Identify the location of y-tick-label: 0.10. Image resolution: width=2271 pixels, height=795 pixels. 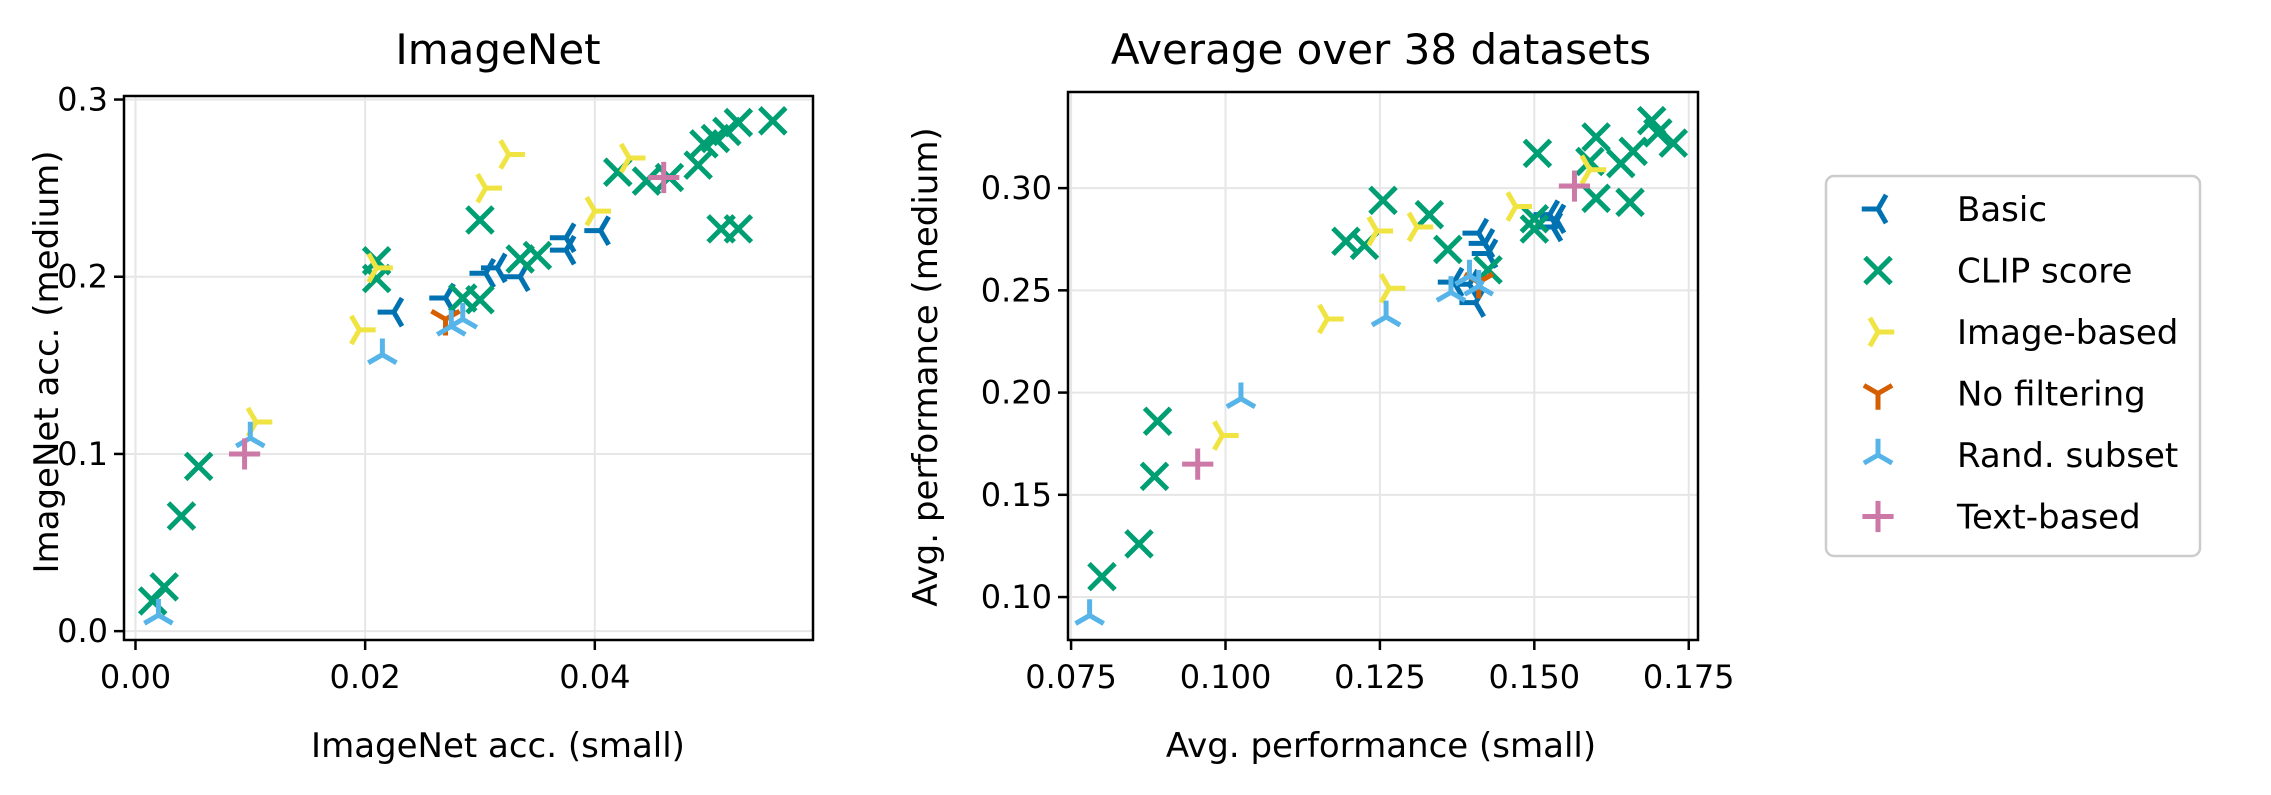
(1016, 597).